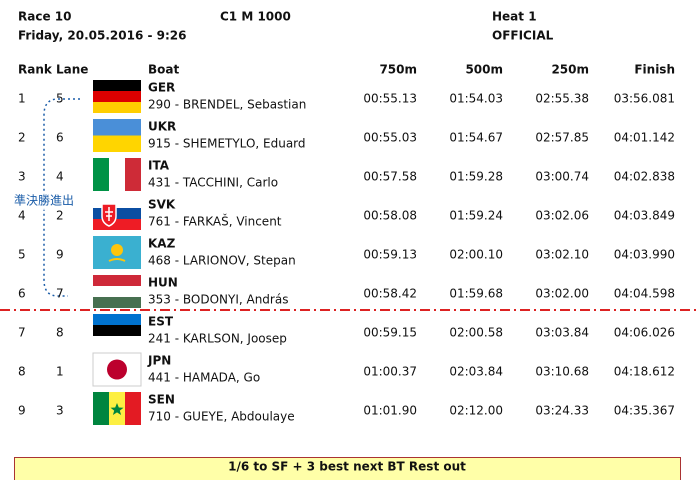 The image size is (700, 484). What do you see at coordinates (476, 333) in the screenshot?
I see `time-t500: 02:00.58` at bounding box center [476, 333].